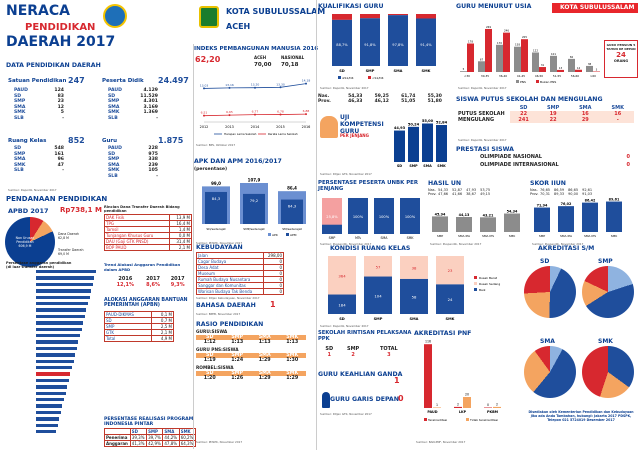 The width and height of the screenshot is (640, 453). I want to click on skor-bar, so click(614, 216).